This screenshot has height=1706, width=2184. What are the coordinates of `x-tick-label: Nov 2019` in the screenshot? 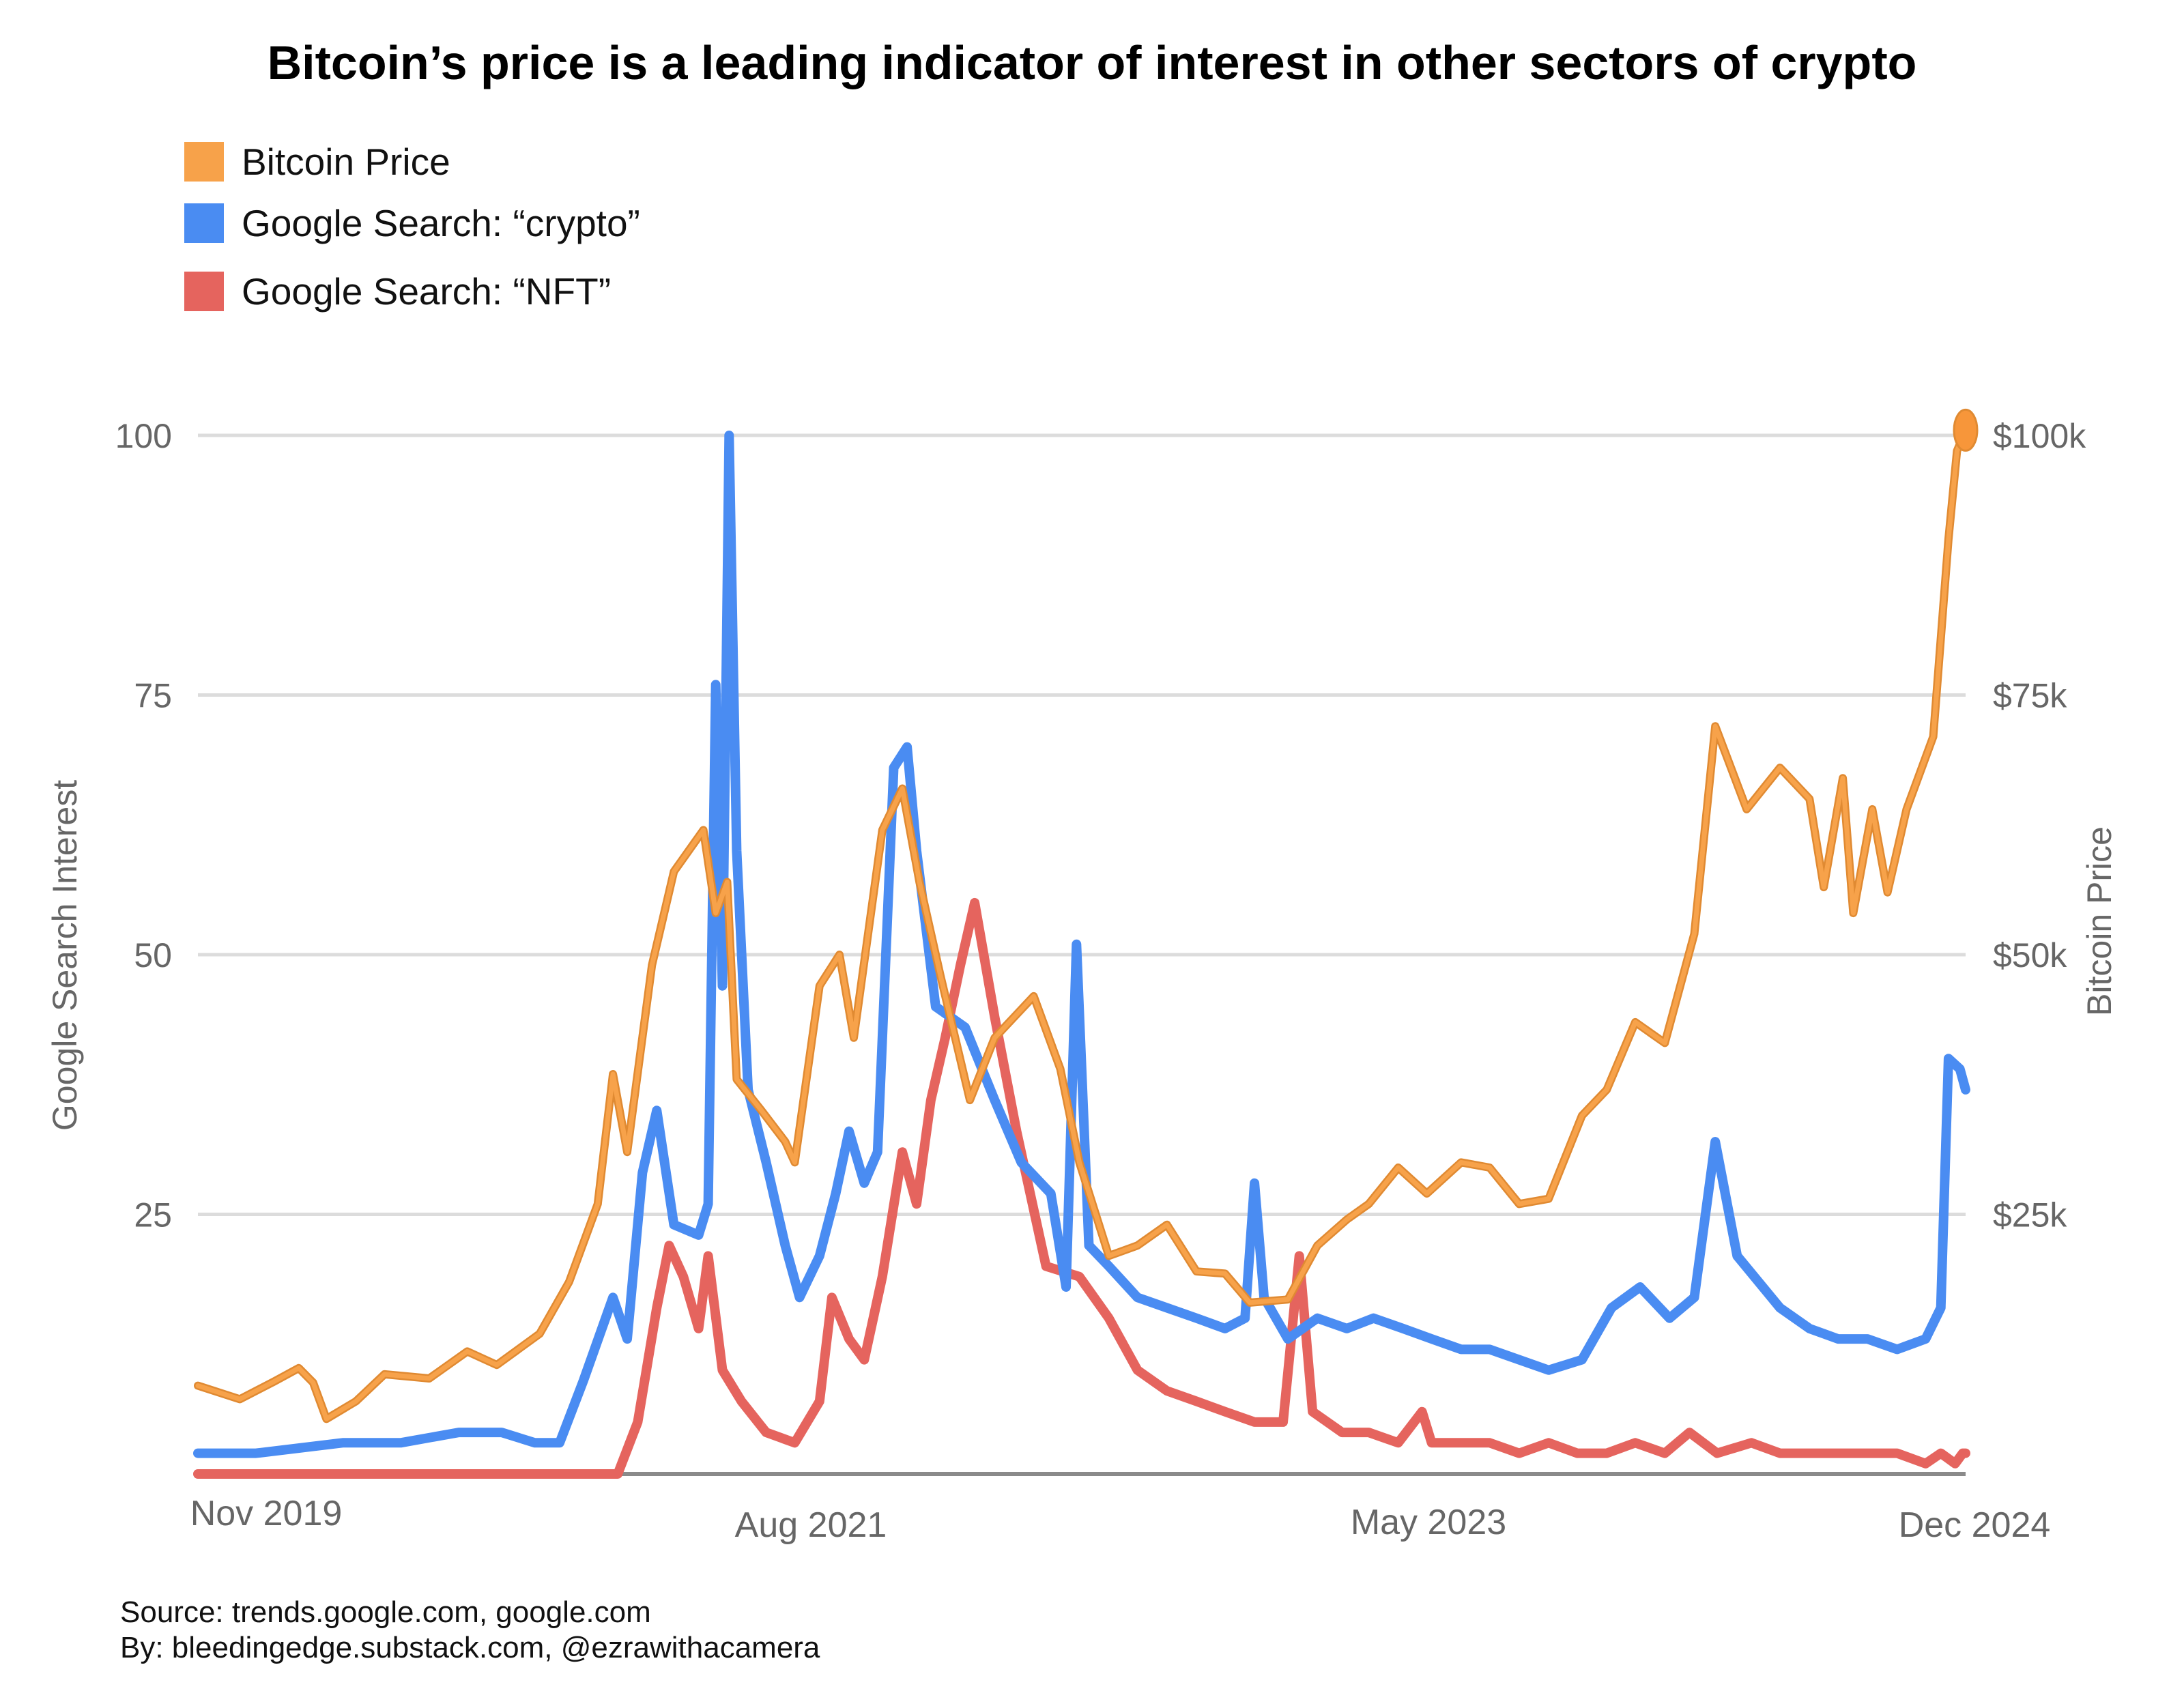 It's located at (266, 1514).